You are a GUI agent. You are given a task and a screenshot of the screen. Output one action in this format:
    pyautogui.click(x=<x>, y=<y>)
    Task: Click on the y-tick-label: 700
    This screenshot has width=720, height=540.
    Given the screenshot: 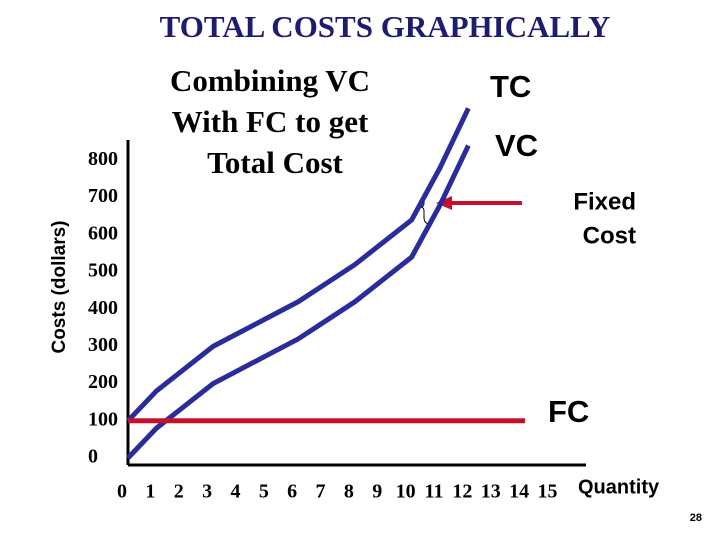 What is the action you would take?
    pyautogui.click(x=103, y=196)
    